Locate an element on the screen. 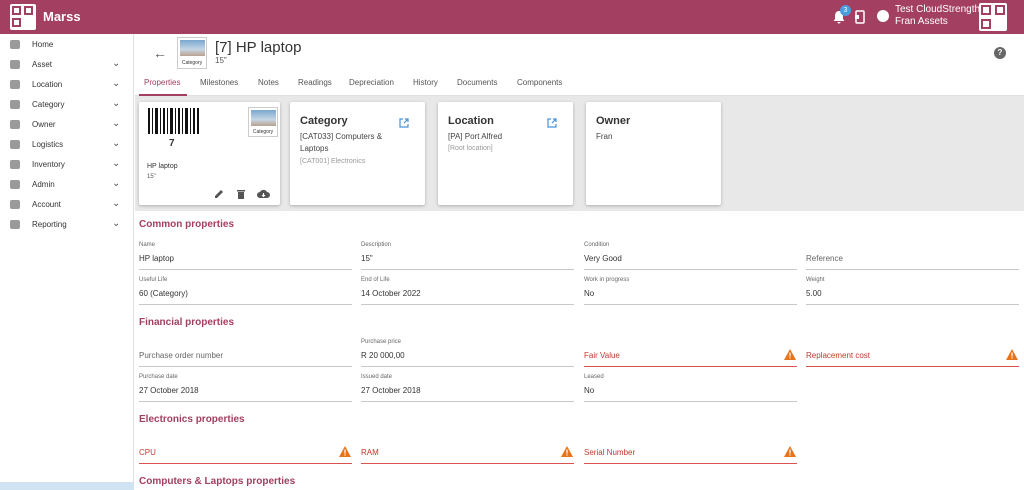 This screenshot has width=1024, height=490. sidebar-item-category: Category ⌄ is located at coordinates (67, 105).